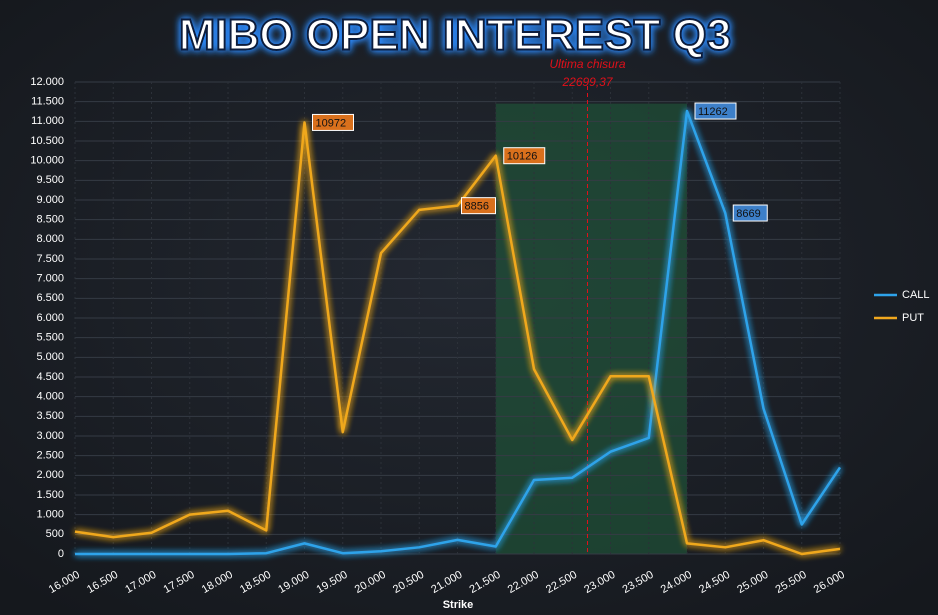 This screenshot has height=615, width=938. I want to click on y-tick-label: 8.500, so click(50, 220).